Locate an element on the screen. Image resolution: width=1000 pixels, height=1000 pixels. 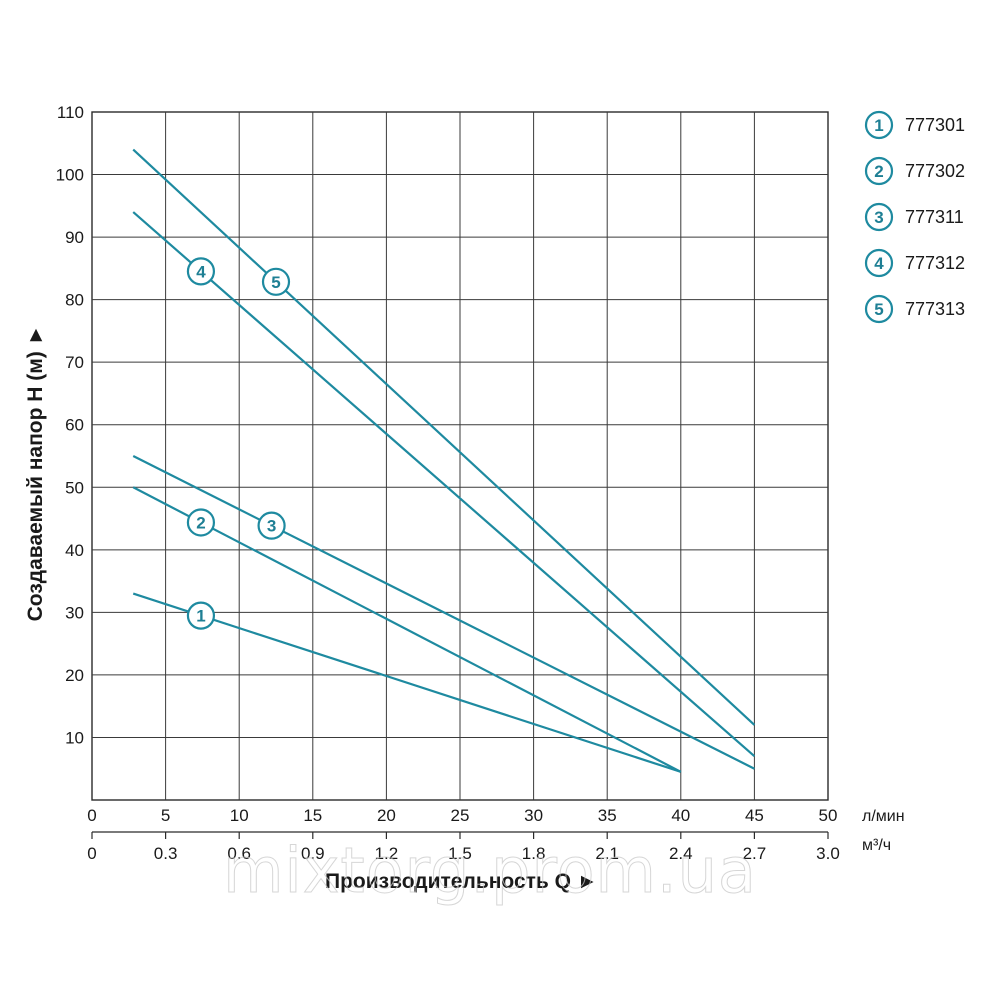
y-tick-label: 80 is located at coordinates (74, 300).